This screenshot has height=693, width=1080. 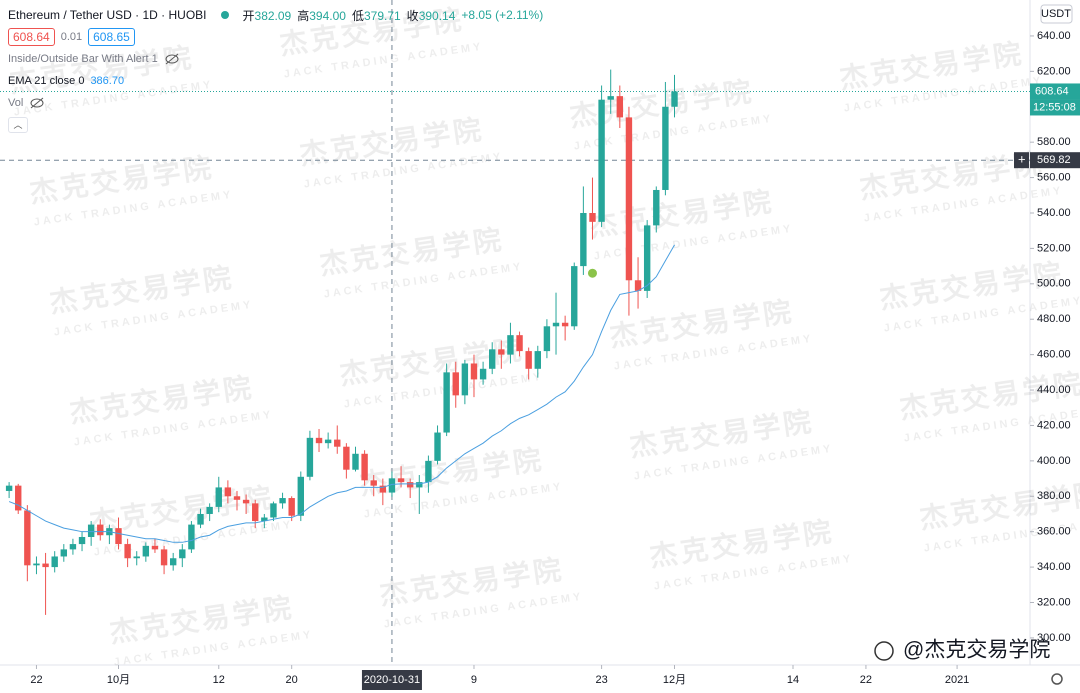 I want to click on crosshair-plus-box, so click(x=1021, y=160).